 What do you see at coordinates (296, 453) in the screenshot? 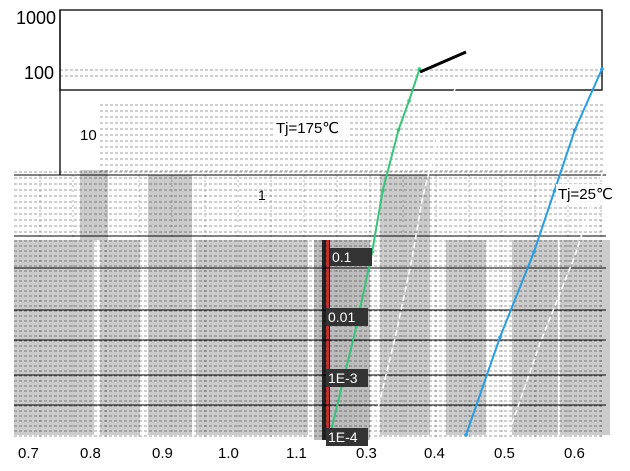
I see `x-tick-label: 1.1` at bounding box center [296, 453].